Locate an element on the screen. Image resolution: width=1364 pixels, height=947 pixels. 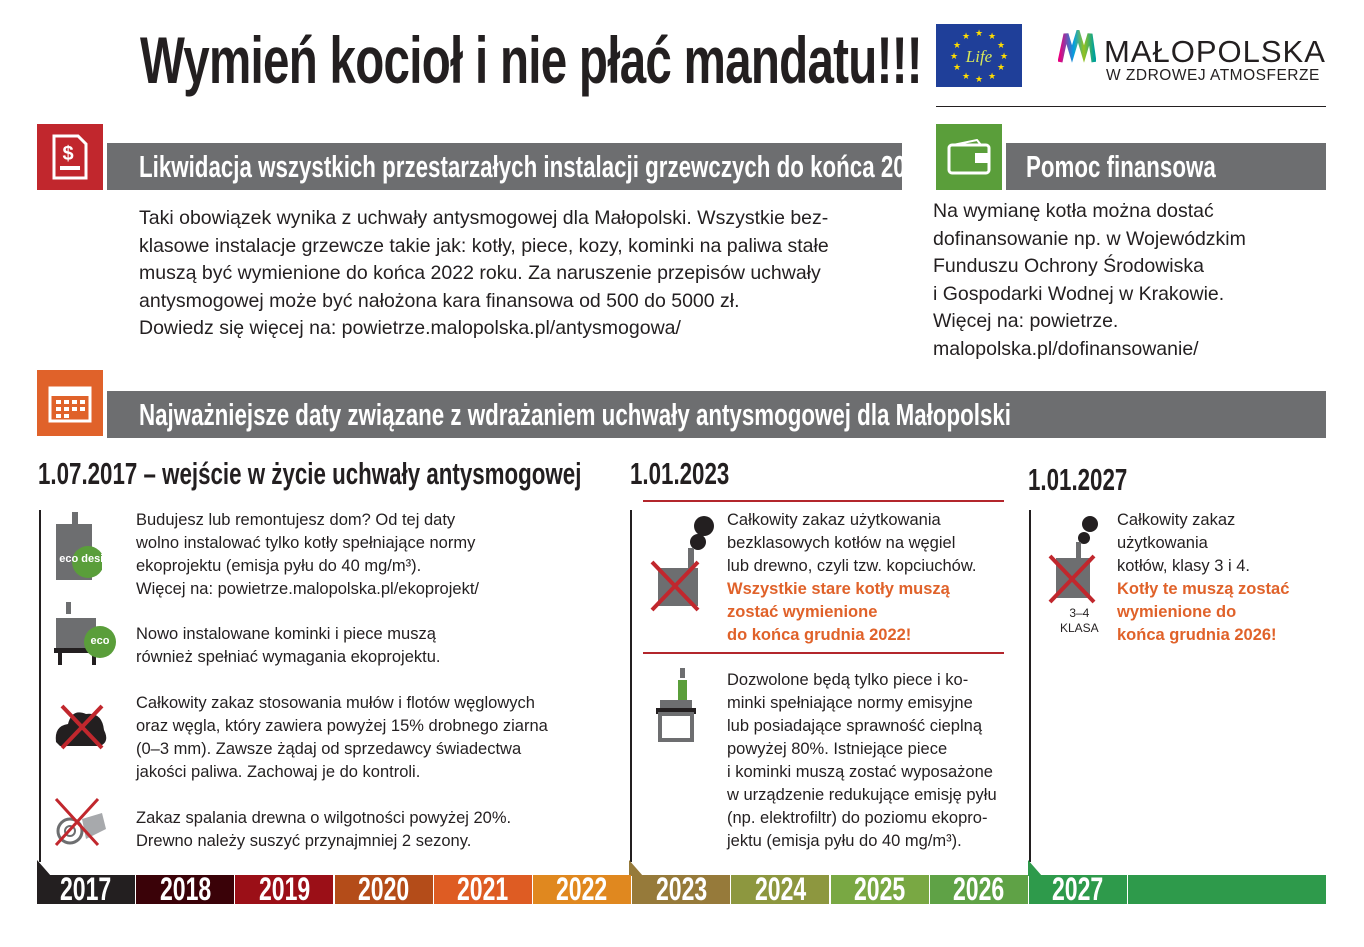
timeline-line-2023 is located at coordinates (631, 686).